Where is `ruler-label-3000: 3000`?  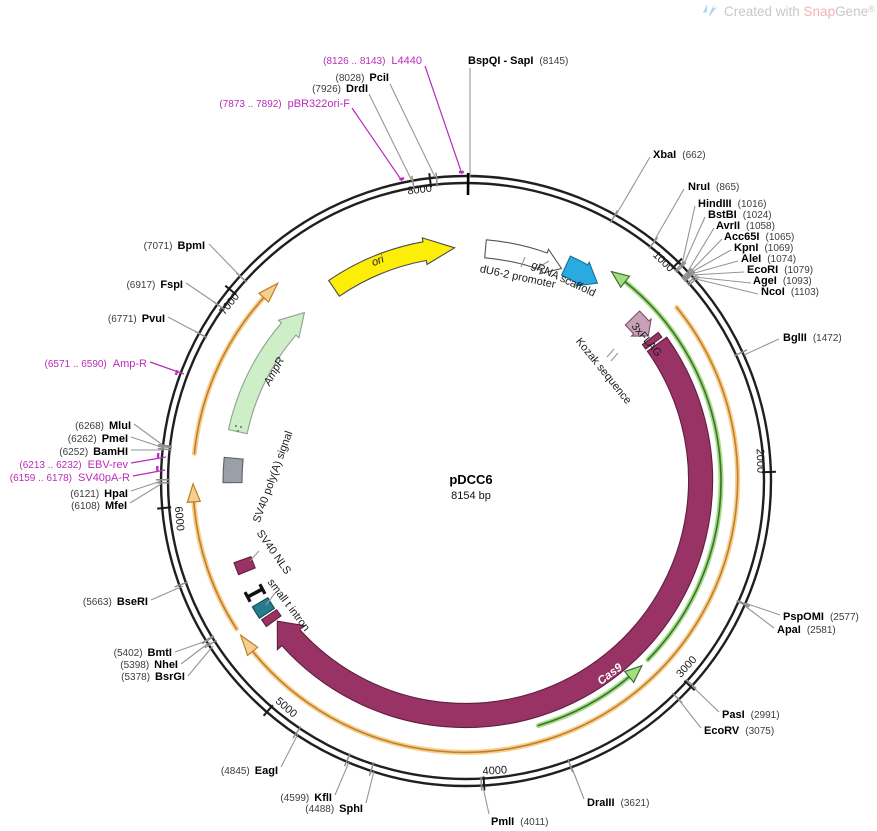 ruler-label-3000: 3000 is located at coordinates (686, 667).